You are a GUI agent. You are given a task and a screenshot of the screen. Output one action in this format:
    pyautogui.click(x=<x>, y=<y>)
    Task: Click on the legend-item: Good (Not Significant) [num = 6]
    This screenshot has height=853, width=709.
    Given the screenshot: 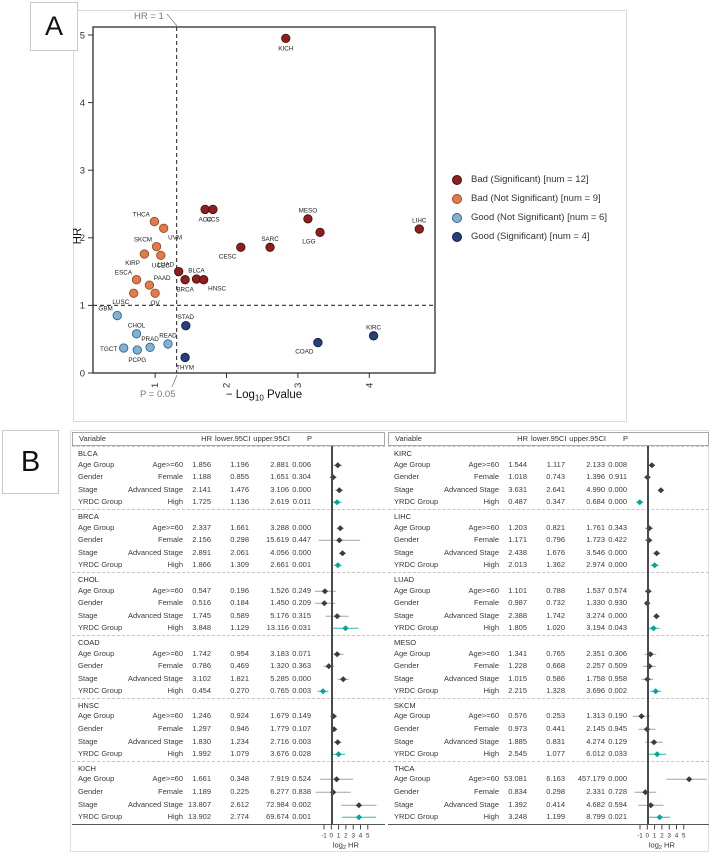 What is the action you would take?
    pyautogui.click(x=529, y=217)
    